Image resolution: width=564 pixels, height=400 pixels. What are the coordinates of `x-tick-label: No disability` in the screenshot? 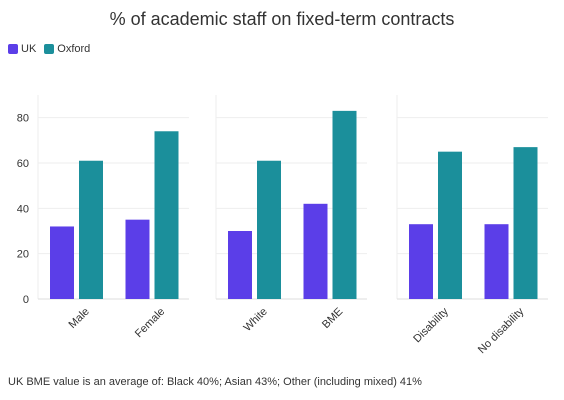 It's located at (501, 330).